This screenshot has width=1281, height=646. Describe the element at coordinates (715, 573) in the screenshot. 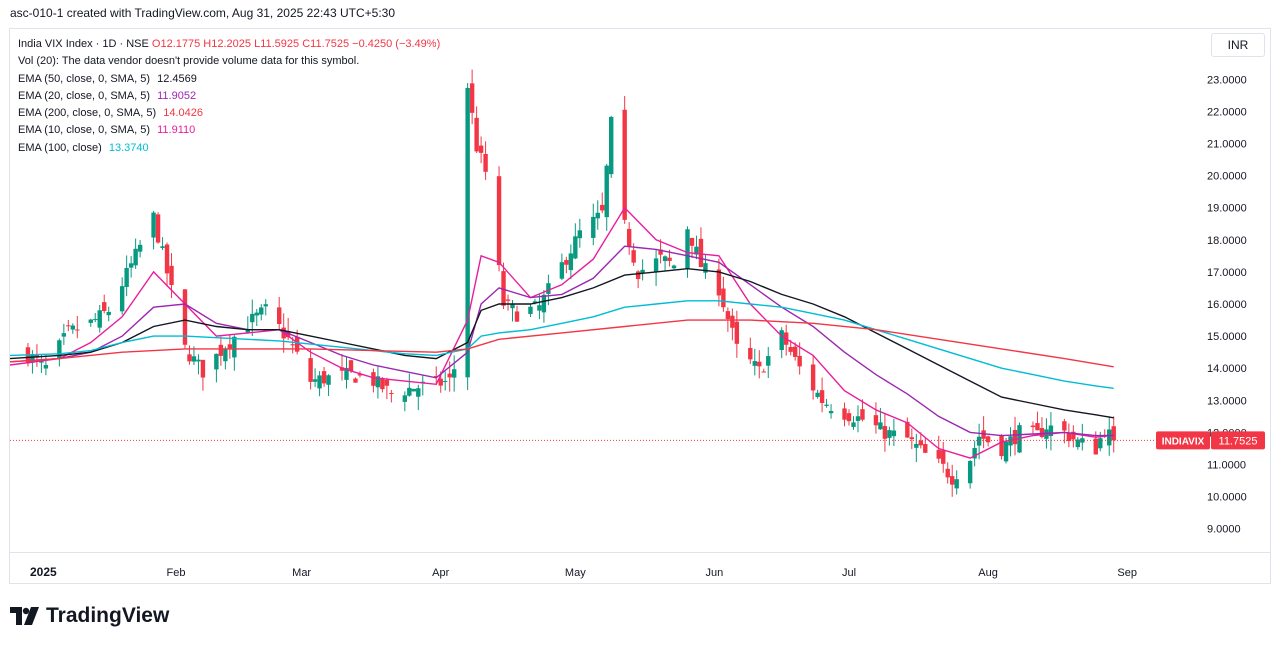

I see `x-tick-label: Jun` at that location.